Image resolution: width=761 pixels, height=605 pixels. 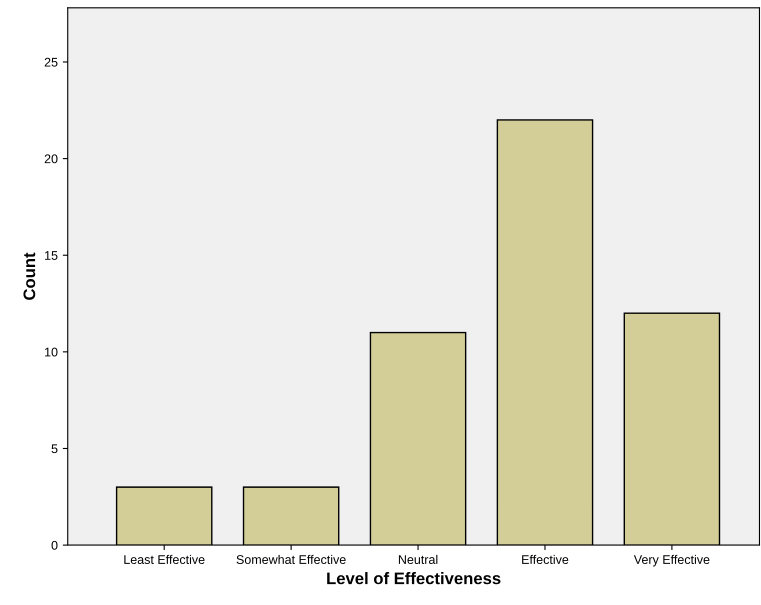 I want to click on x-tick-label: Least Effective, so click(x=164, y=559).